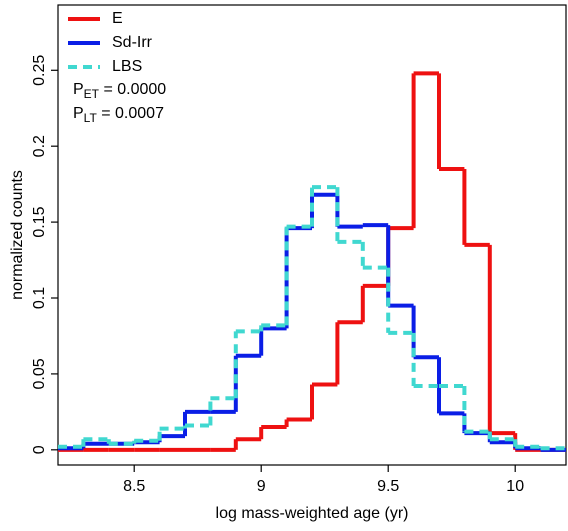 The image size is (568, 531). What do you see at coordinates (132, 42) in the screenshot?
I see `legend-label: Sd-Irr` at bounding box center [132, 42].